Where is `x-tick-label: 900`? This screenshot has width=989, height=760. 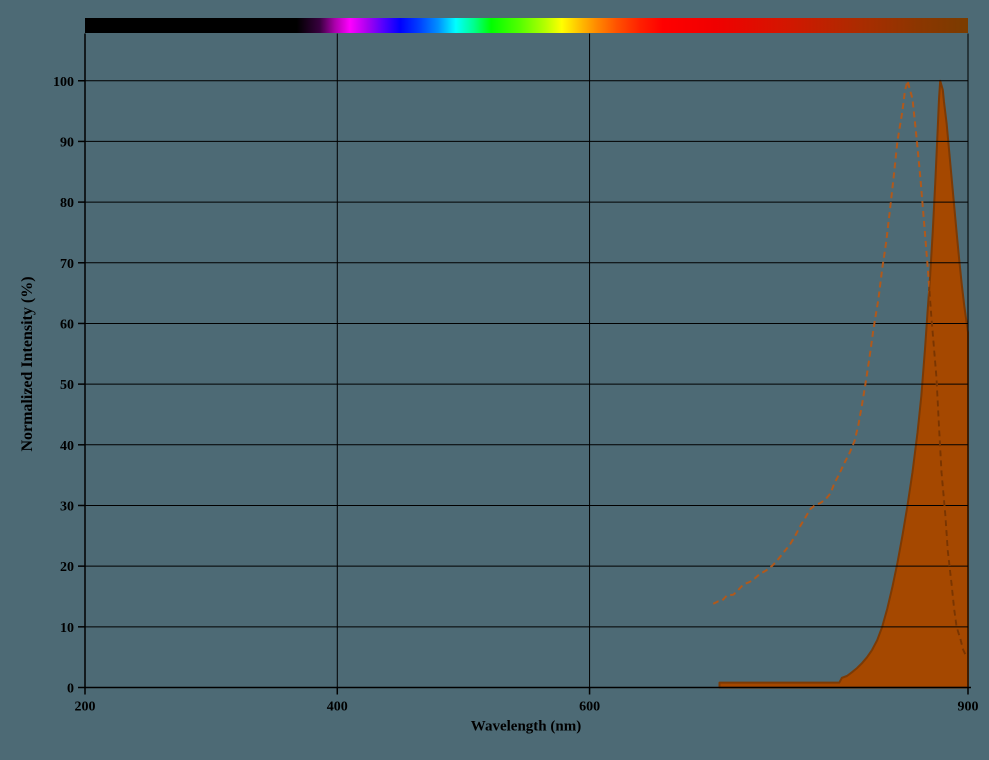 x-tick-label: 900 is located at coordinates (968, 707).